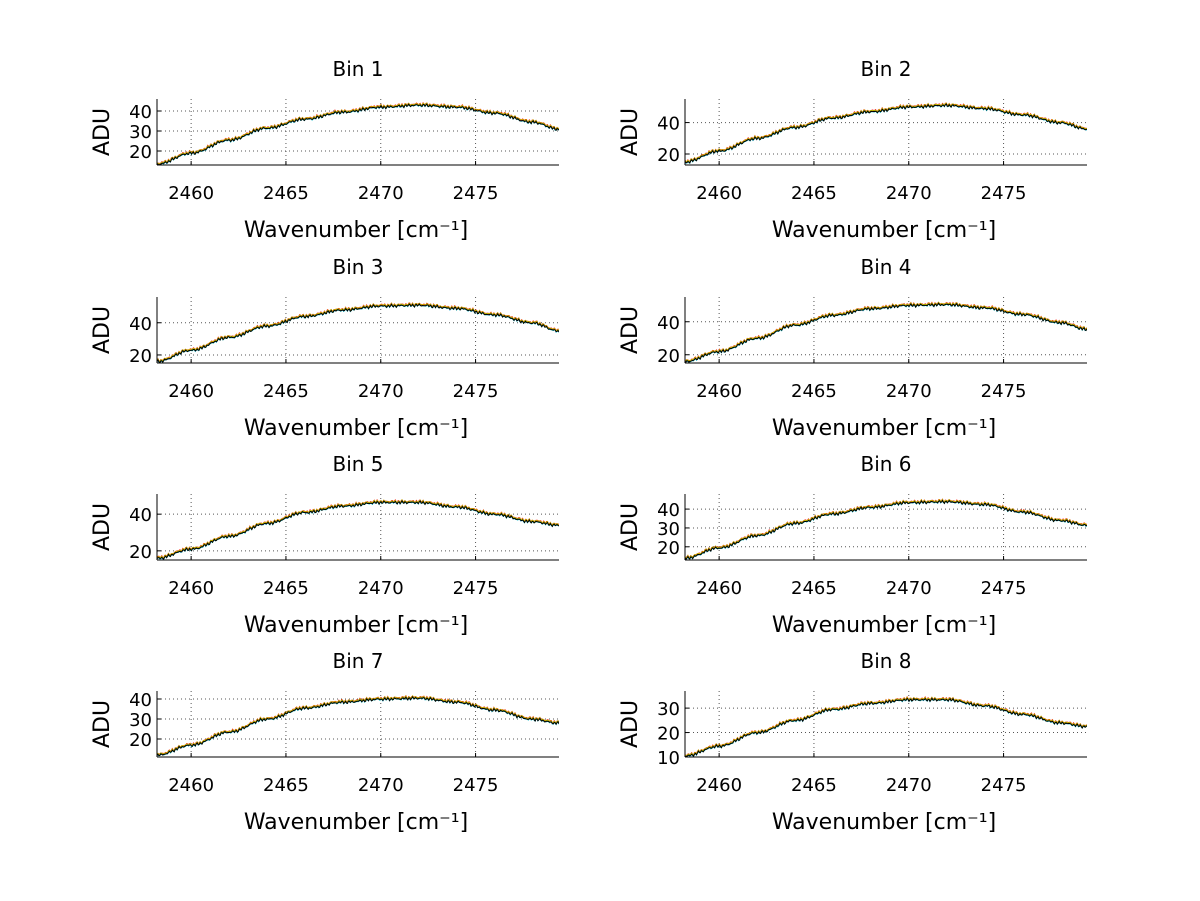 This screenshot has height=901, width=1200. Describe the element at coordinates (885, 69) in the screenshot. I see `subplot-title: Bin 2` at that location.